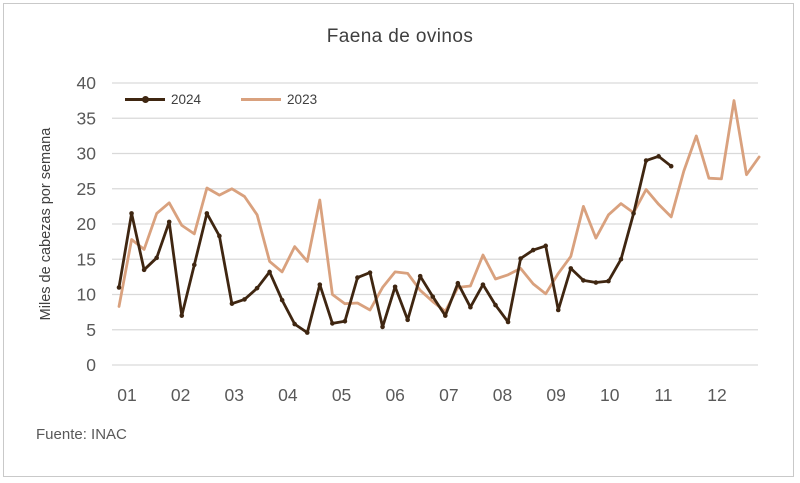 The width and height of the screenshot is (800, 483). I want to click on y-tick-label: 35, so click(86, 118).